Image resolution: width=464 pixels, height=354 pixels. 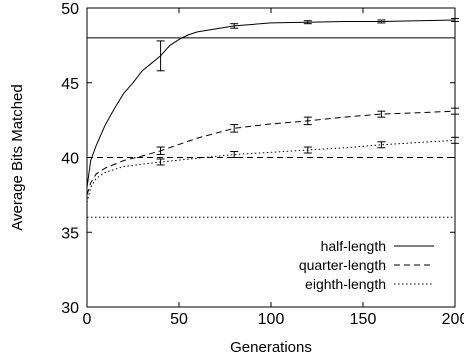 I want to click on legend-label-half-length: half-length, so click(x=353, y=246).